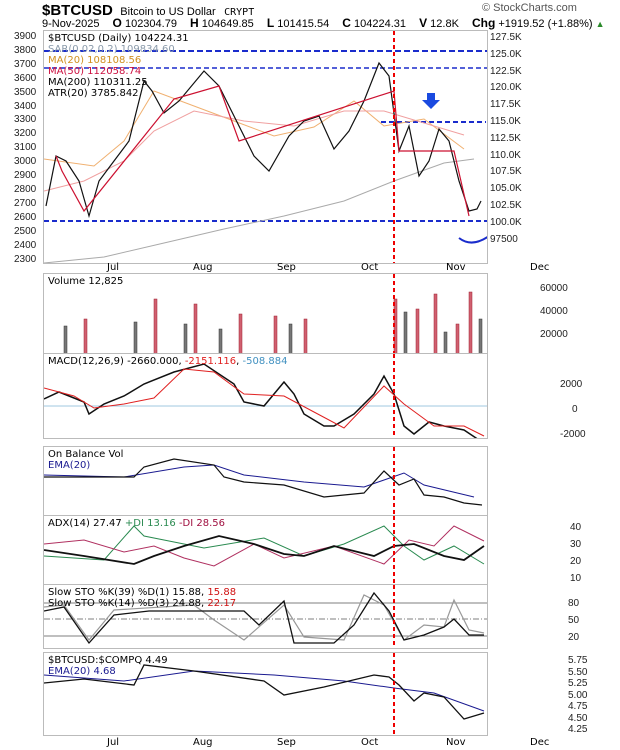 This screenshot has width=620, height=750. I want to click on price-title: $BTCUSD (Daily) 104224.31, so click(118, 38).